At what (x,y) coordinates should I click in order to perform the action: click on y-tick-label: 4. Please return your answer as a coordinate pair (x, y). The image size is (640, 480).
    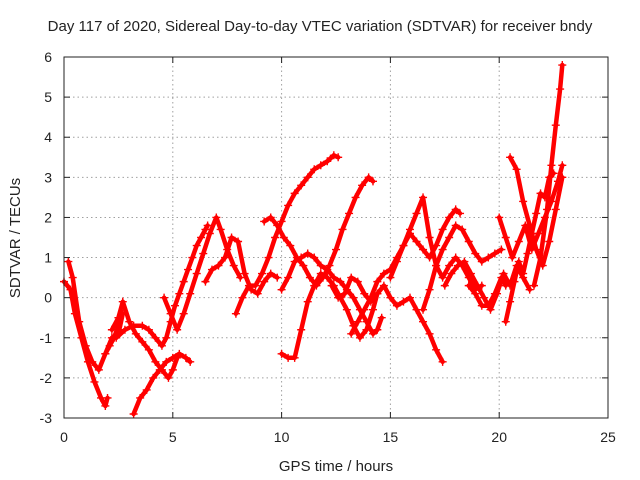
    Looking at the image, I should click on (48, 137).